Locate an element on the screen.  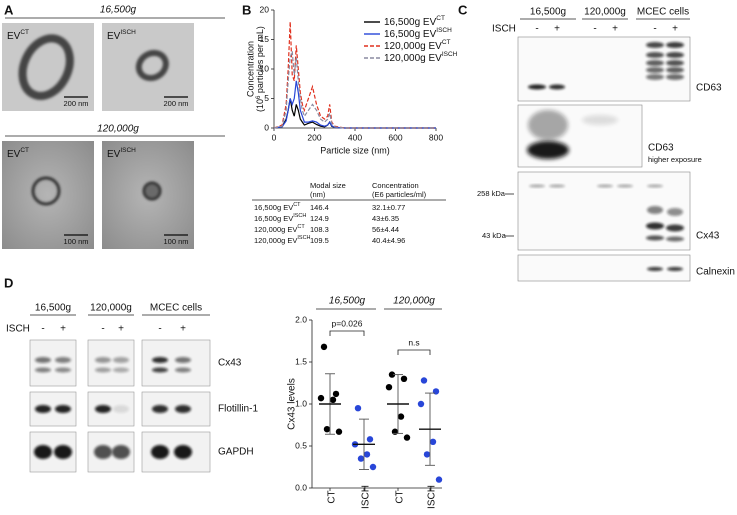
table-cell: 16,500g EVCT is located at coordinates (277, 207).